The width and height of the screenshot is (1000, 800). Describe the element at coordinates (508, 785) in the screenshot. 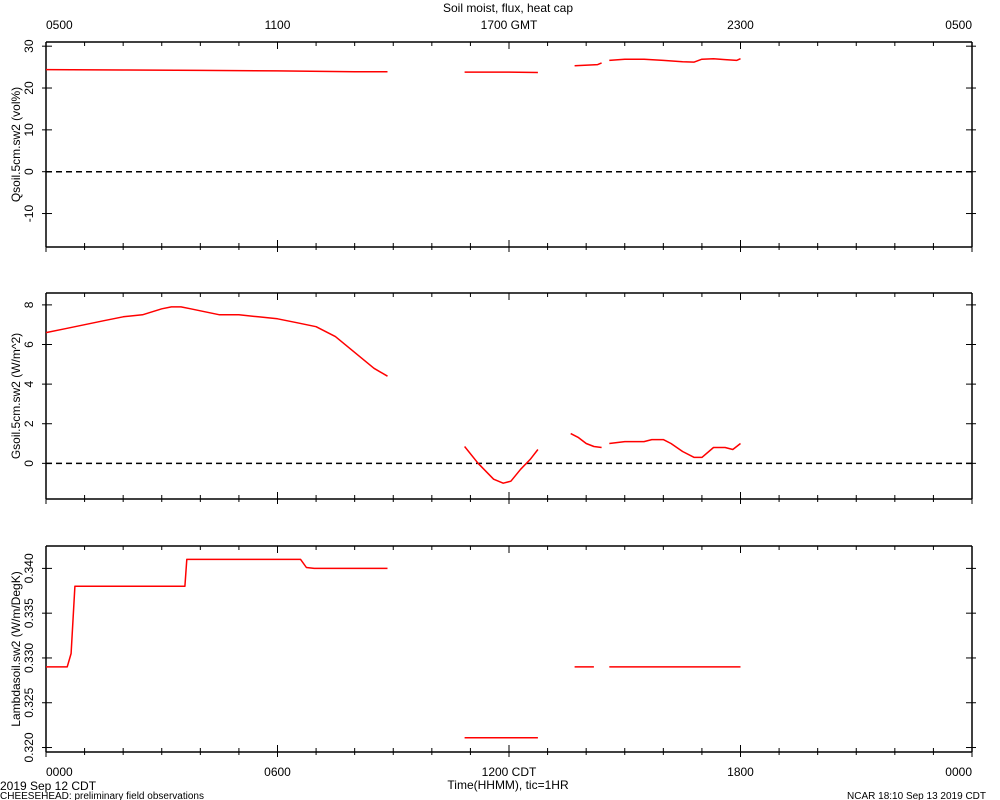

I see `x-axis-label: Time(HHMM), tic=1HR` at that location.